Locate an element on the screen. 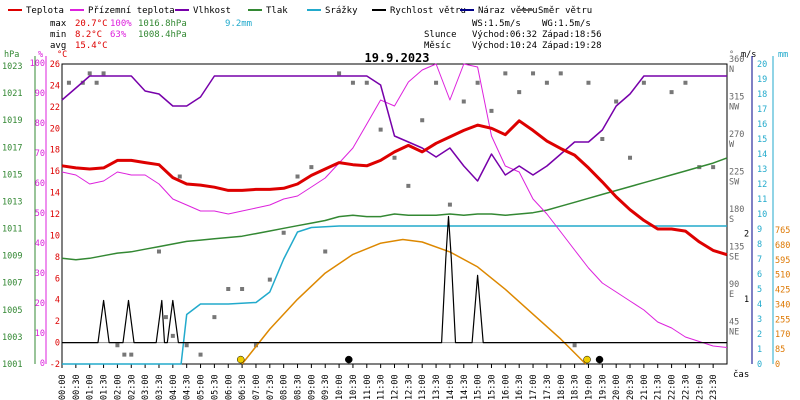  x-tick-label: 19:30 is located at coordinates (603, 387).